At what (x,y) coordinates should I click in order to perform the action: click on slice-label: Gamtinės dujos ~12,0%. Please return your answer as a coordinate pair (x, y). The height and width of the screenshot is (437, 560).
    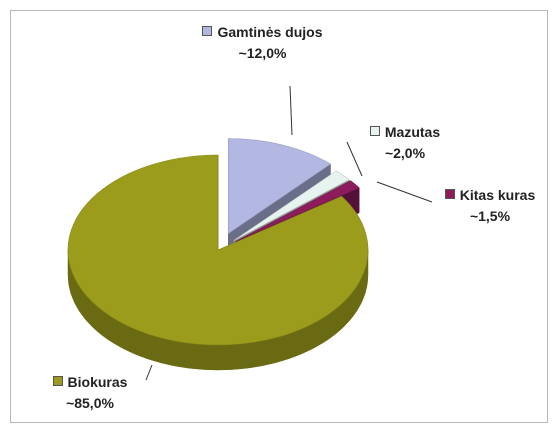
    Looking at the image, I should click on (262, 43).